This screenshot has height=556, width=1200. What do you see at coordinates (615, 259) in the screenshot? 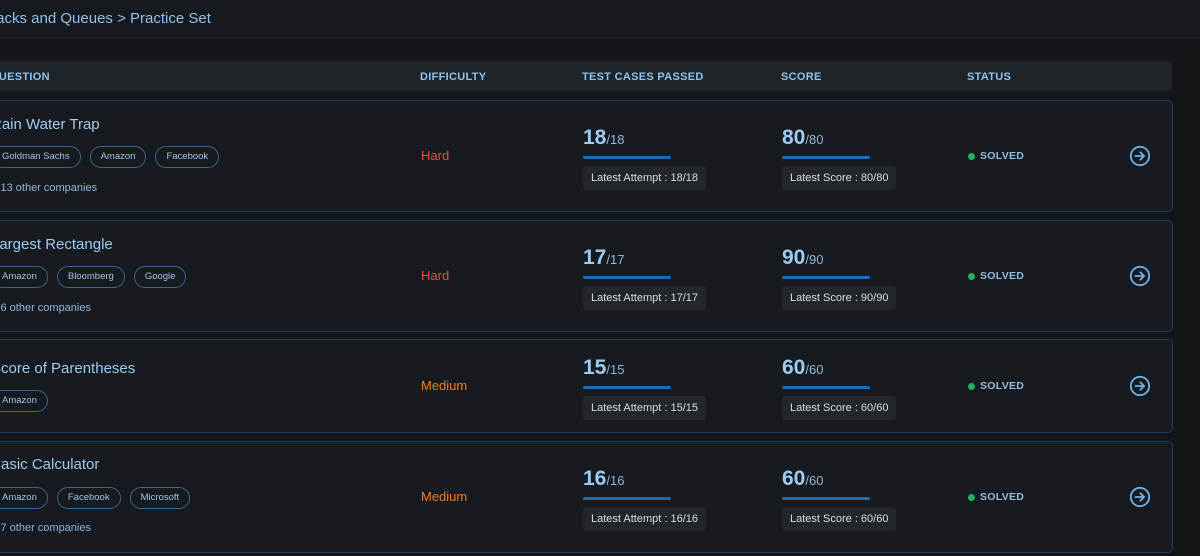
I see `tests-total-value: /17` at bounding box center [615, 259].